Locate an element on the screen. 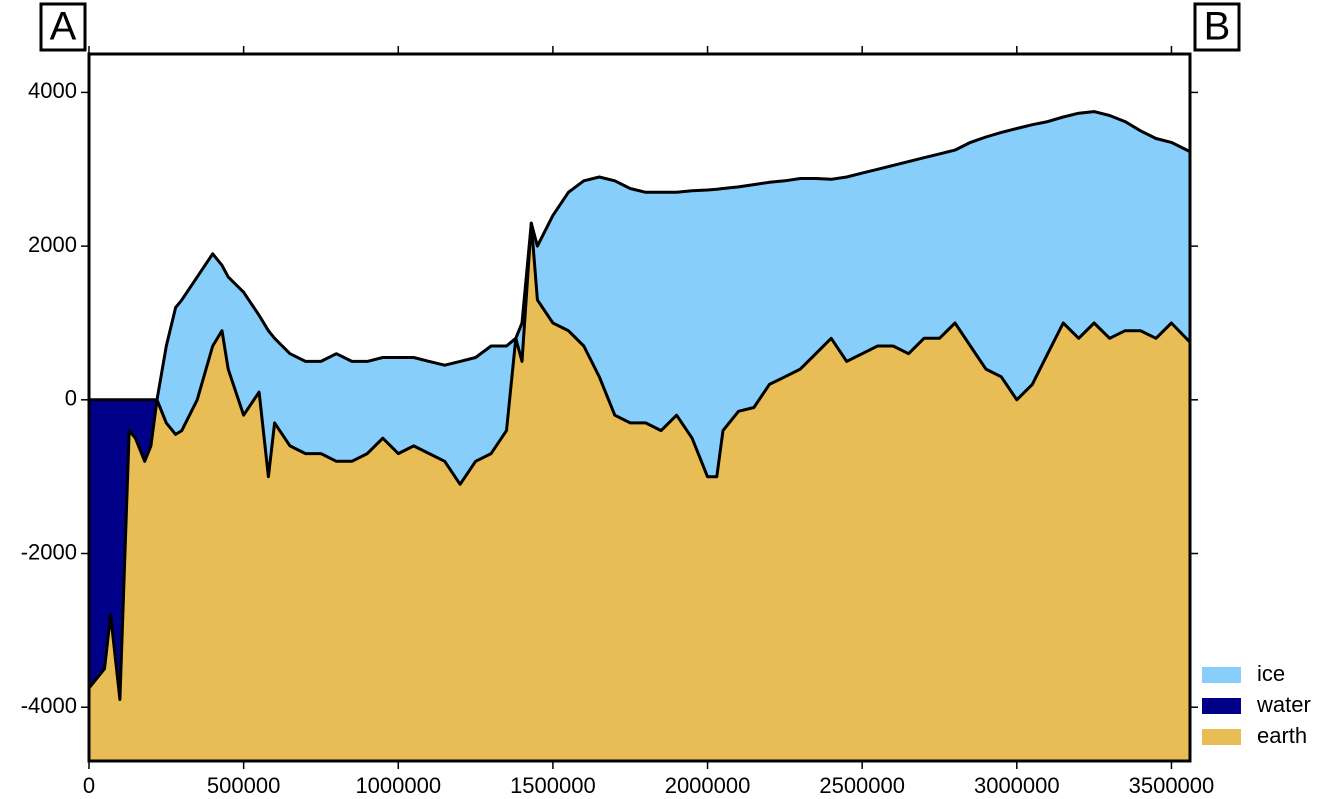  legend-label: ice is located at coordinates (1271, 673).